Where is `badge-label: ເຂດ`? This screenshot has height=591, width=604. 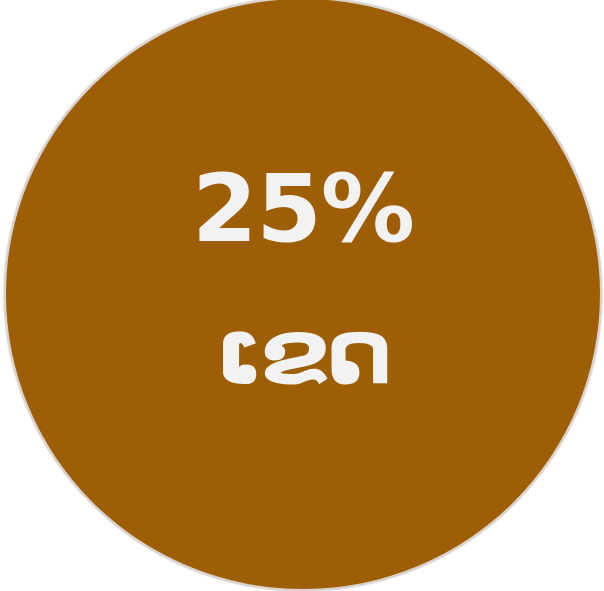
badge-label: ເຂດ is located at coordinates (303, 351).